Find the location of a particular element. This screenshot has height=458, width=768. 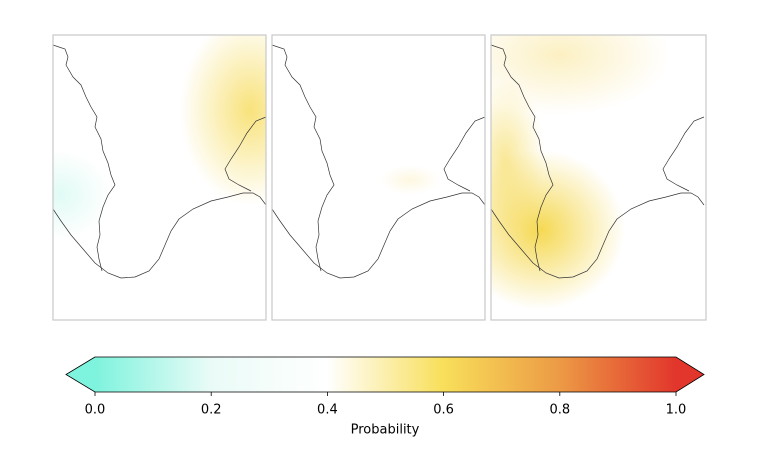

x-tick-label: 0.0 is located at coordinates (95, 410).